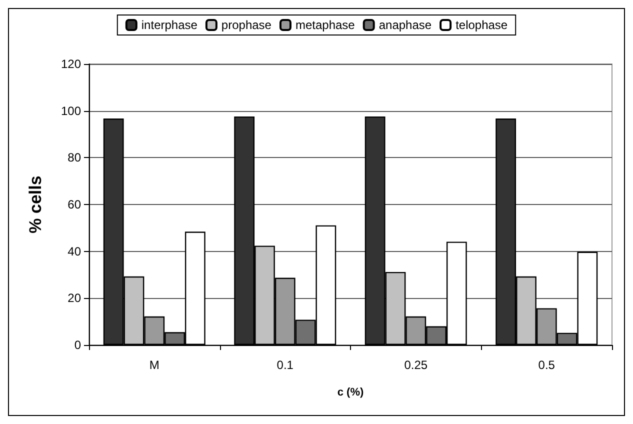  Describe the element at coordinates (325, 25) in the screenshot. I see `legend-label: metaphase` at that location.